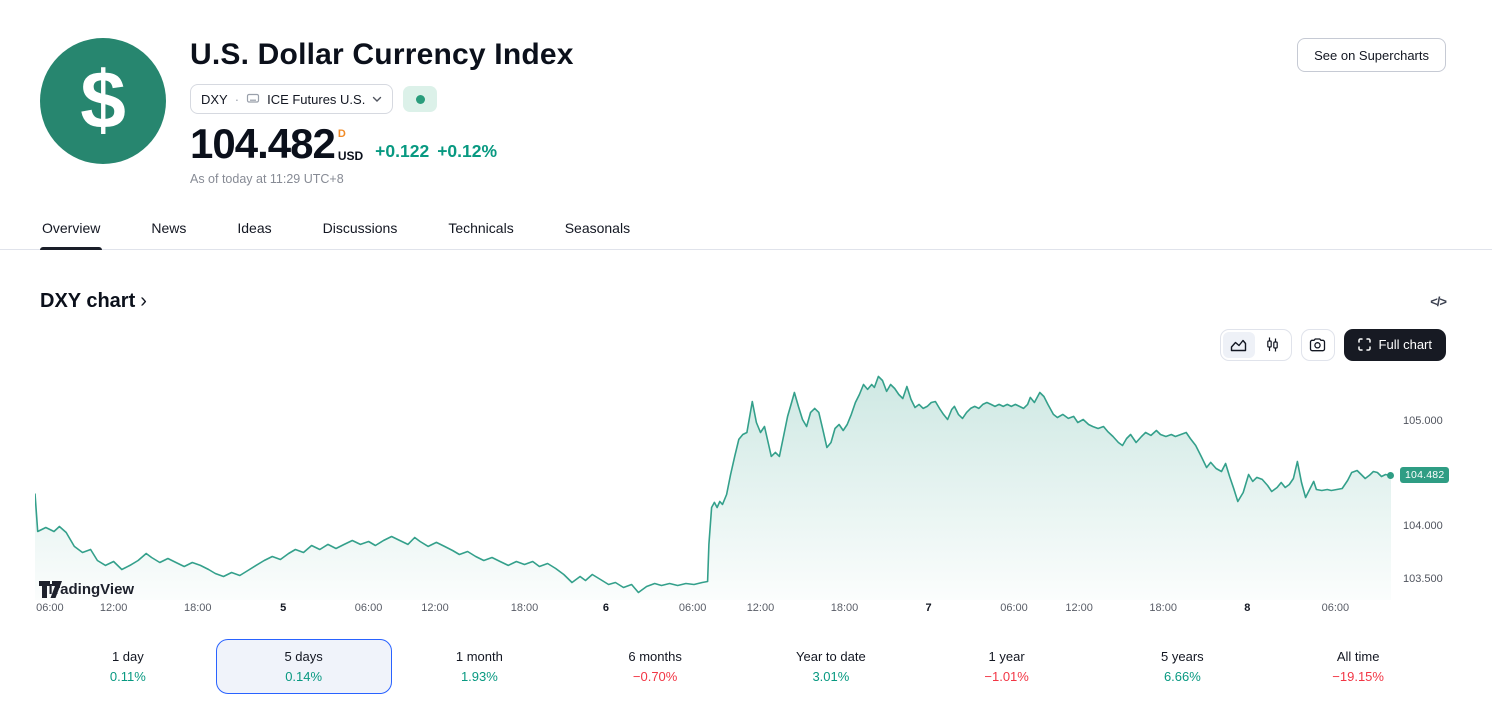  I want to click on full-chart-button: Full chart, so click(1394, 344).